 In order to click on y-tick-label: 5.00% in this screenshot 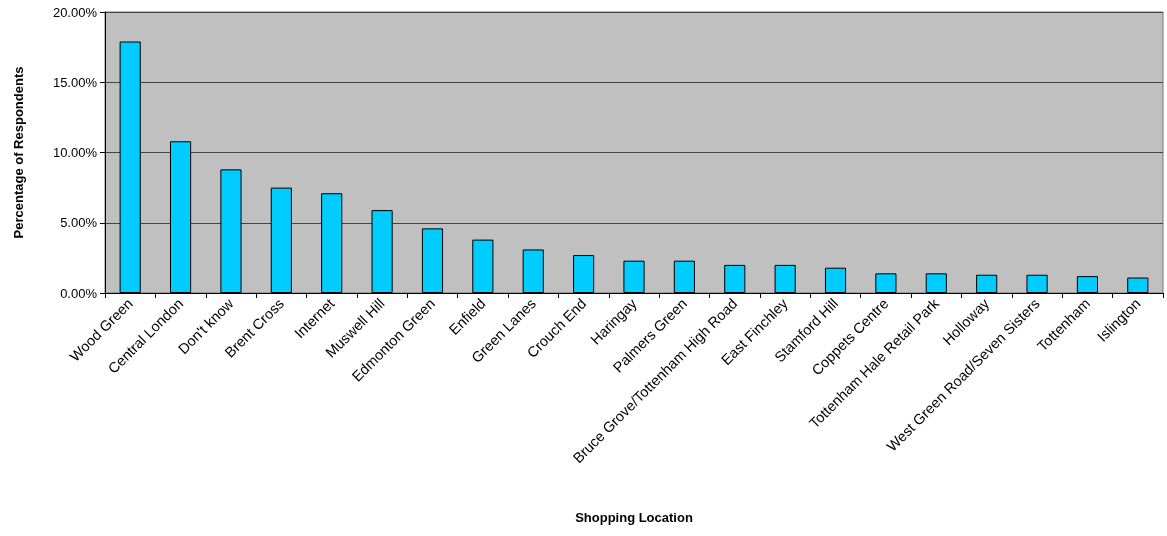, I will do `click(79, 223)`.